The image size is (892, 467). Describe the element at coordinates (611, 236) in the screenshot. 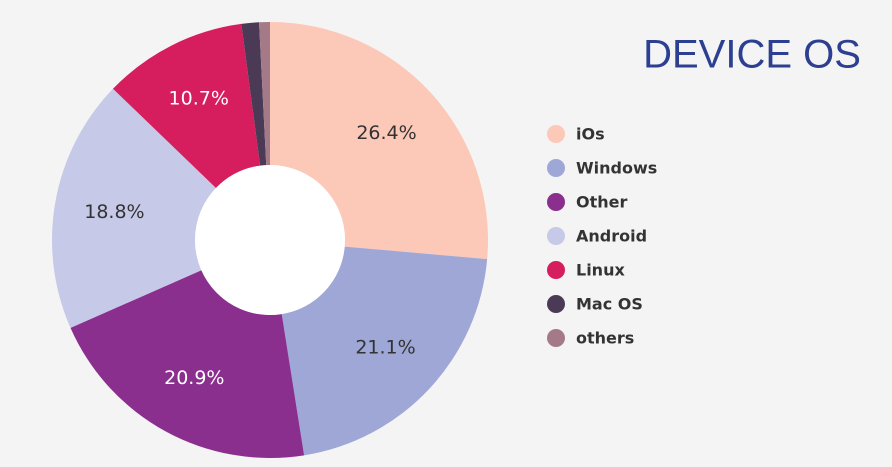

I see `legend-label: Android` at that location.